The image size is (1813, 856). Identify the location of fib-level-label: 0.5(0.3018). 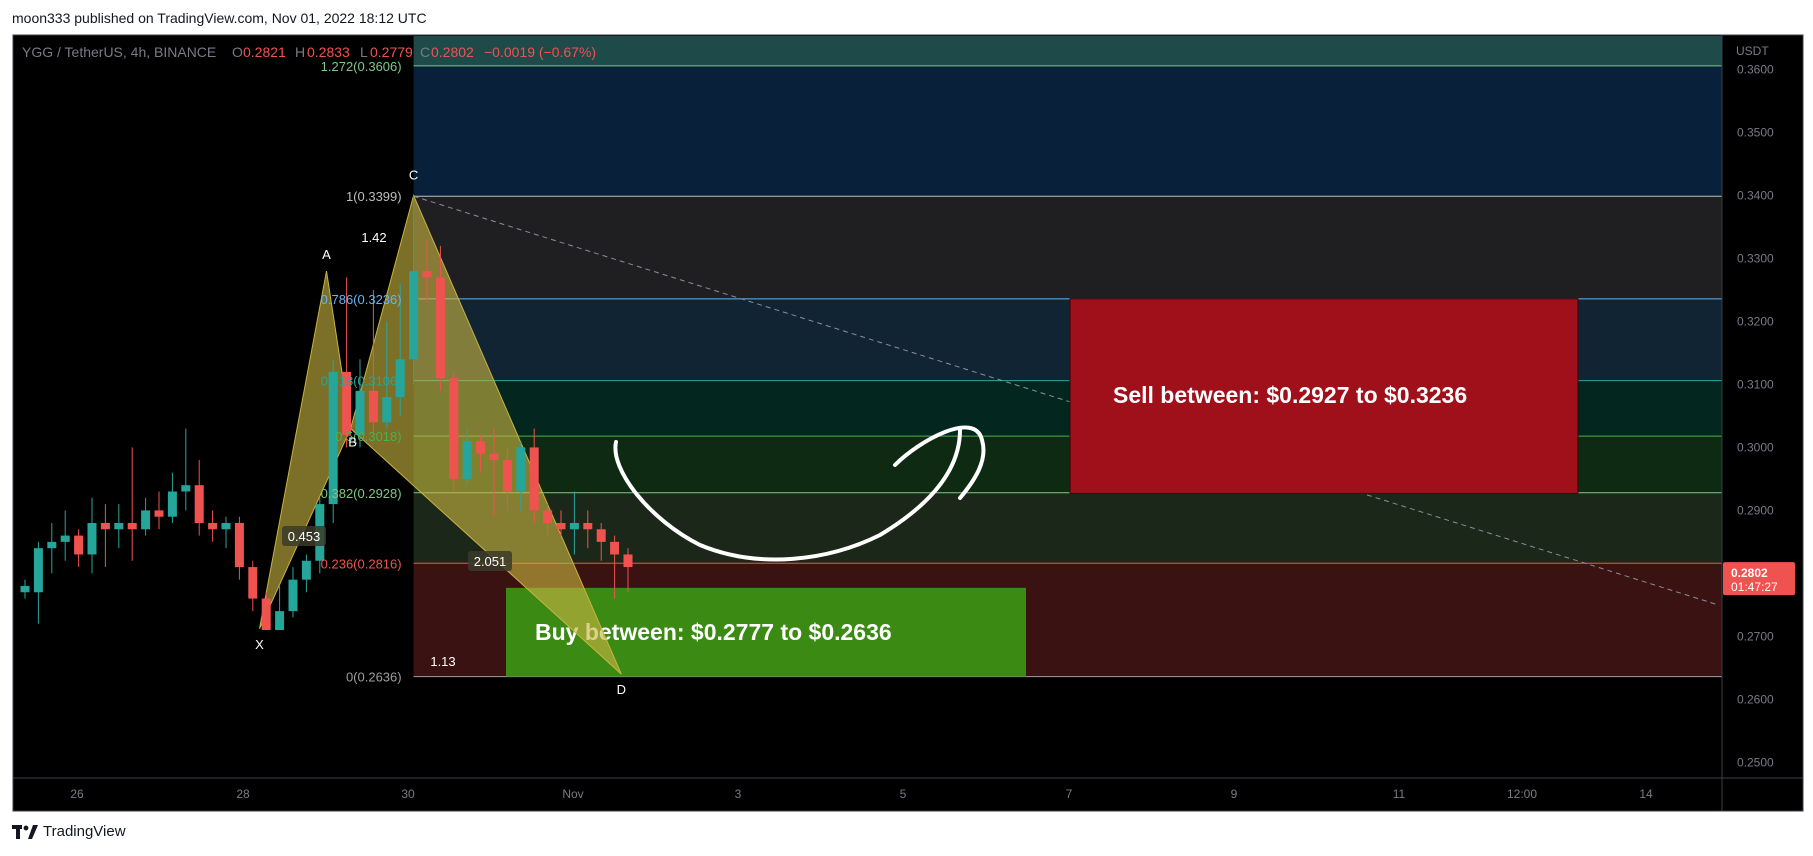
(368, 436).